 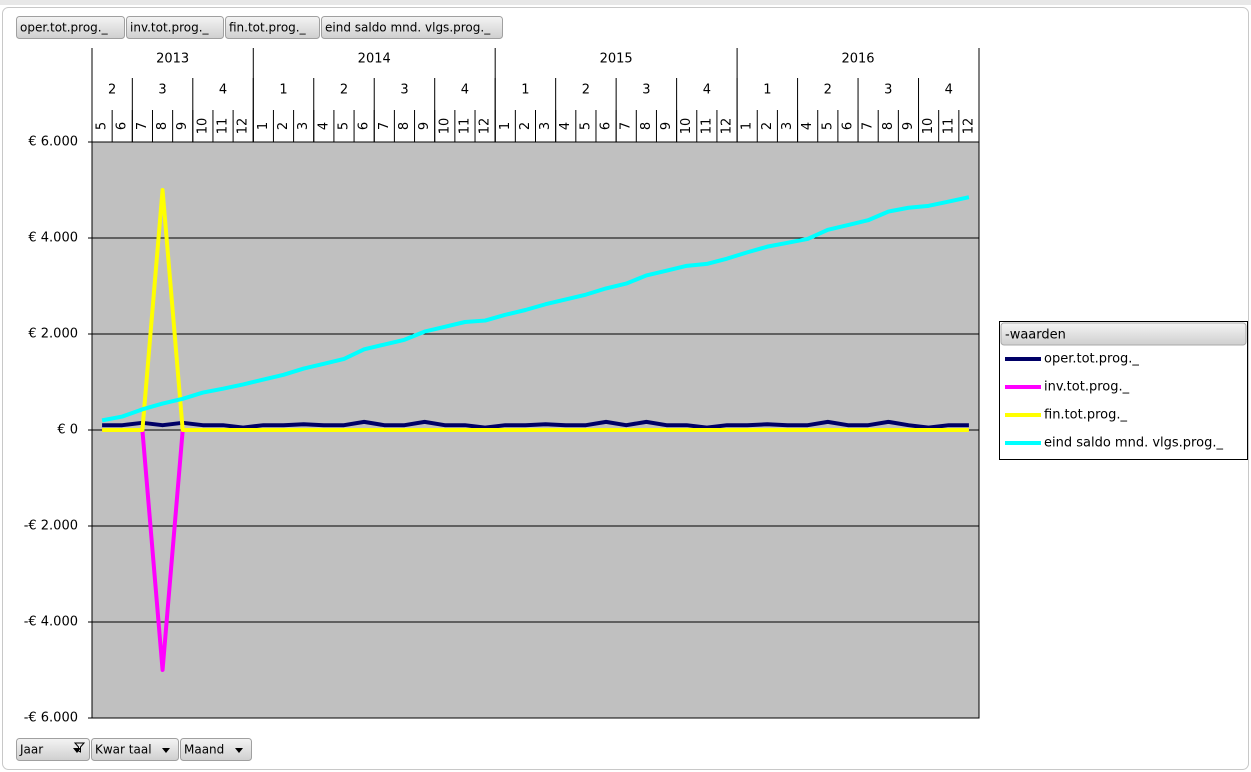 What do you see at coordinates (1091, 359) in the screenshot?
I see `legend-label: oper.tot.prog._` at bounding box center [1091, 359].